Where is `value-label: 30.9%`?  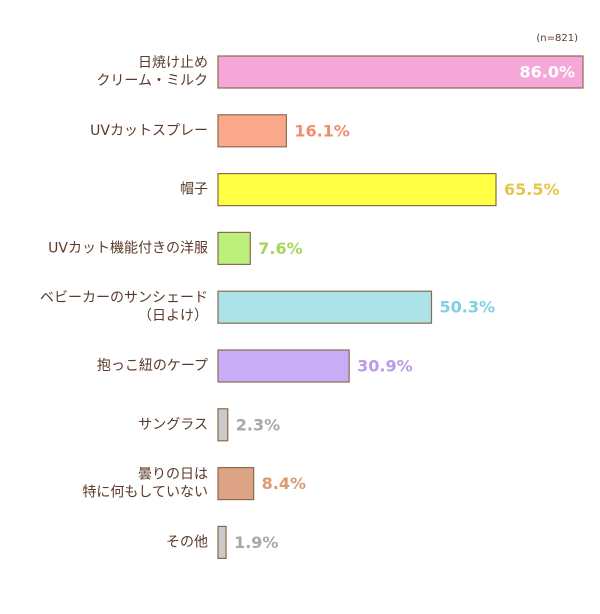
value-label: 30.9% is located at coordinates (385, 366).